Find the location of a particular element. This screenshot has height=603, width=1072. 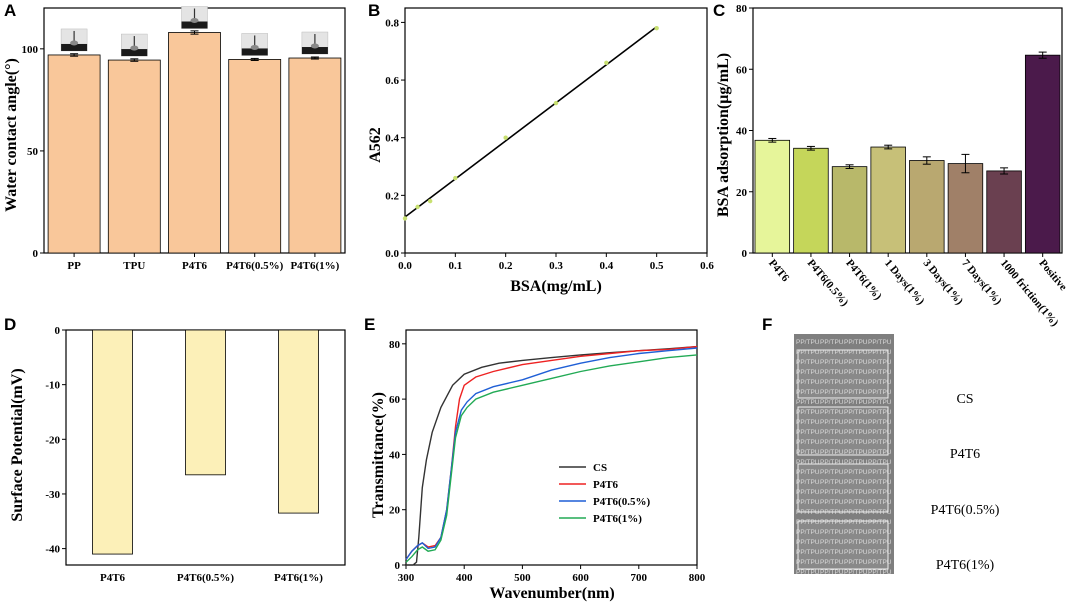

chart-e-ylabel: Transmittance(%) is located at coordinates (378, 455).